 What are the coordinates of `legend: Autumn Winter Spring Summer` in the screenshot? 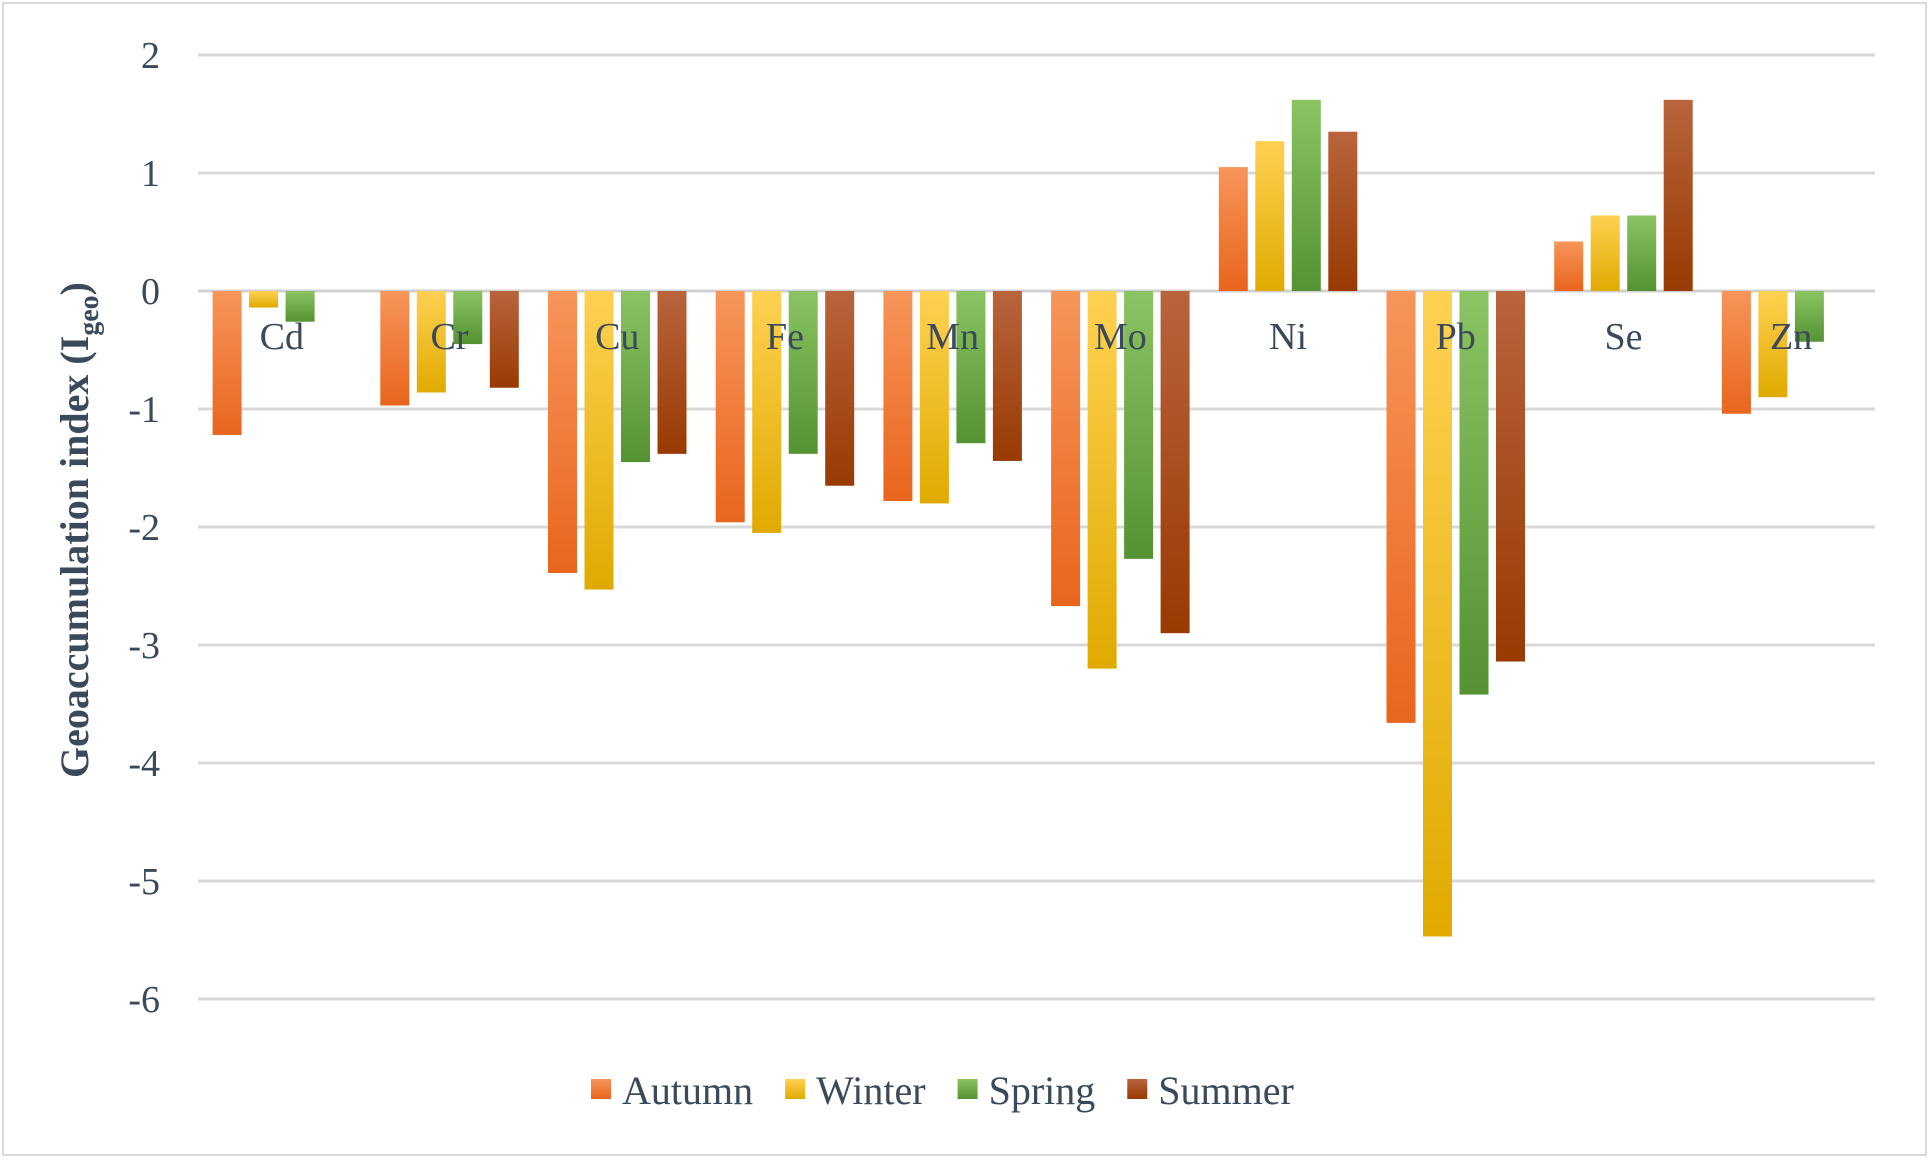 It's located at (942, 1090).